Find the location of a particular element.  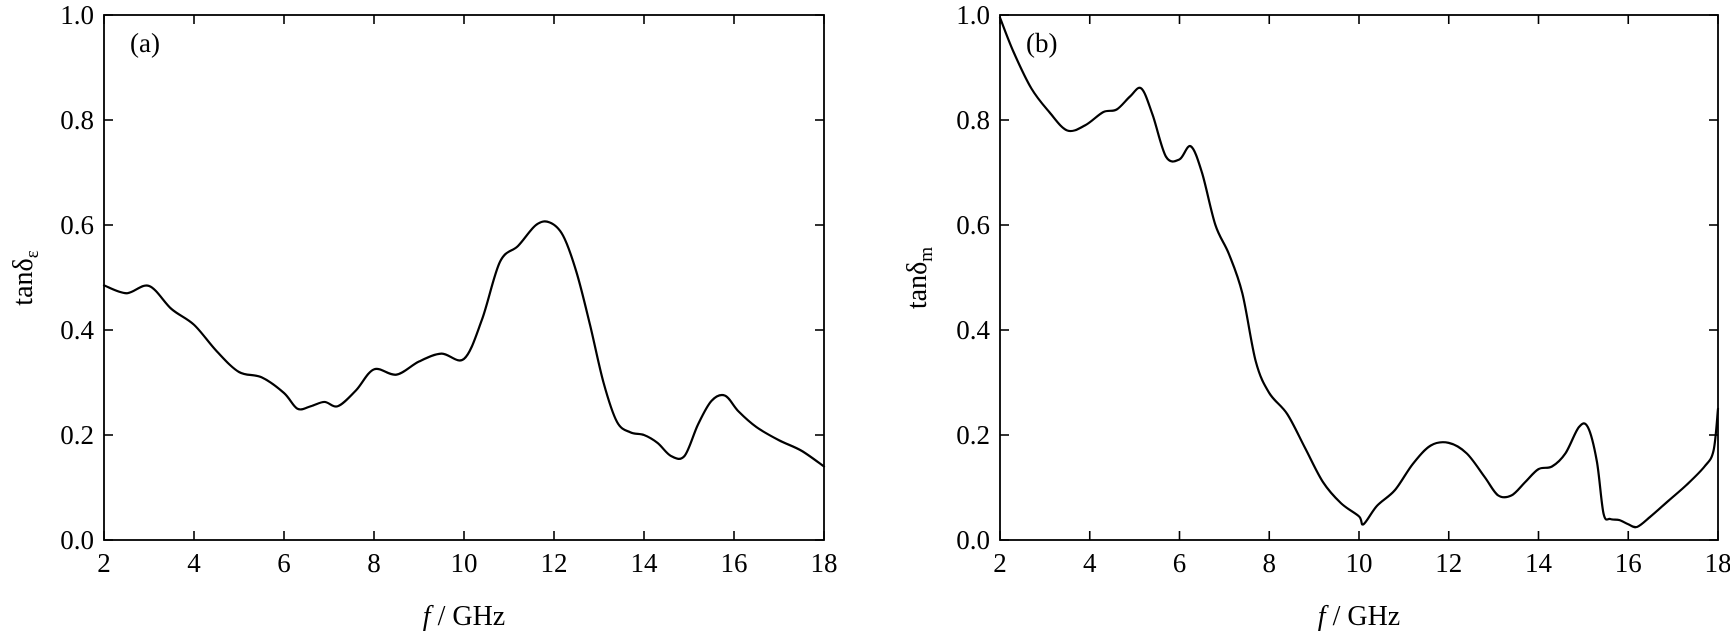

panel-b-ytick-label: 1.0 is located at coordinates (973, 15).